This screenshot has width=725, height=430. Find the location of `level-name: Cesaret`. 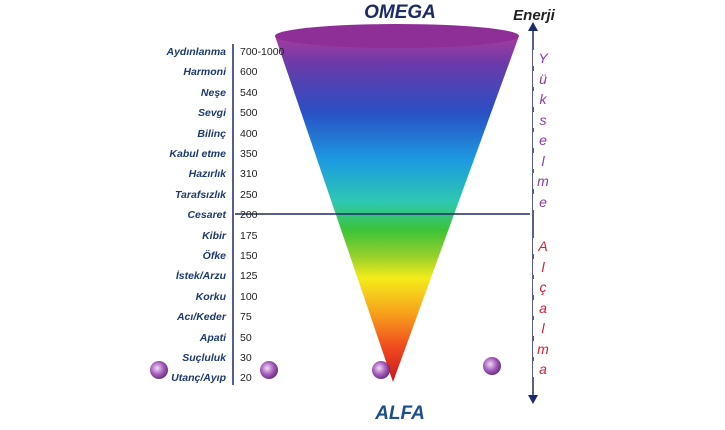

level-name: Cesaret is located at coordinates (206, 215).